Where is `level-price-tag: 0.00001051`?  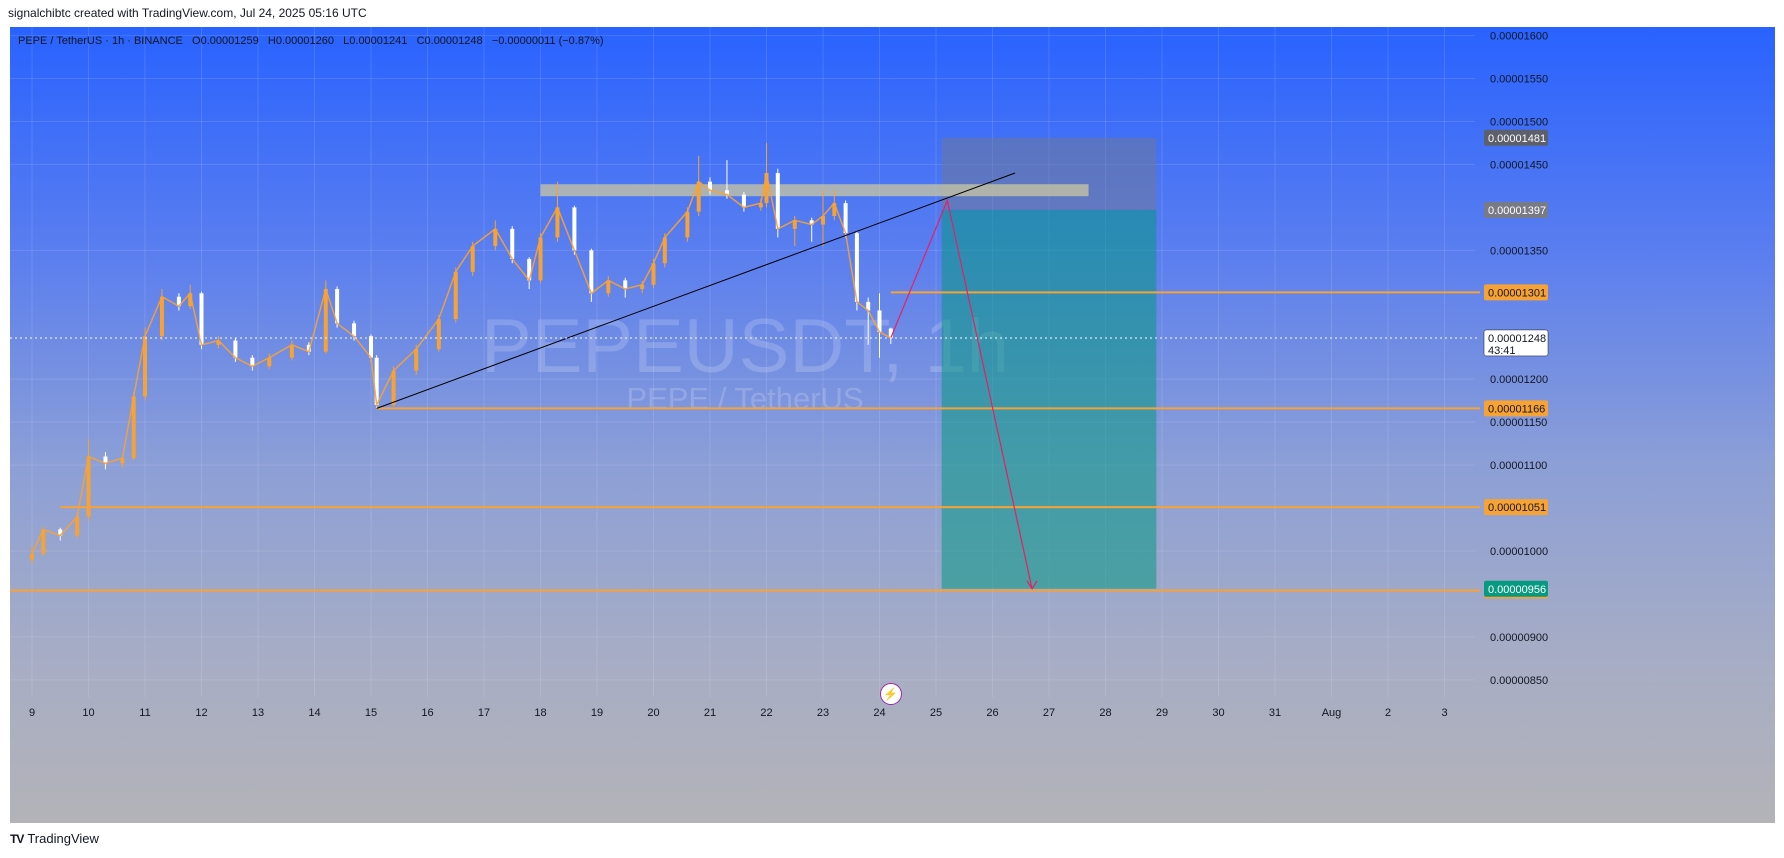 level-price-tag: 0.00001051 is located at coordinates (1517, 508).